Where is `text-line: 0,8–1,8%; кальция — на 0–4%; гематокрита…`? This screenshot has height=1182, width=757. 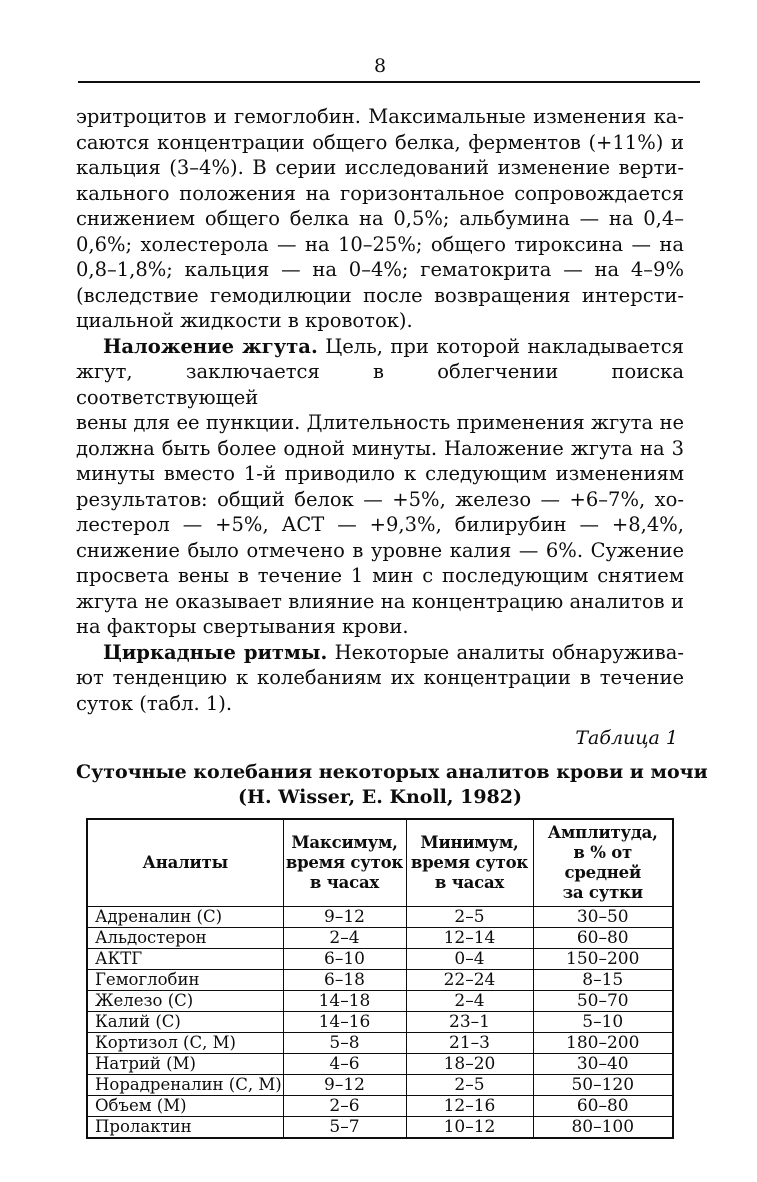 text-line: 0,8–1,8%; кальция — на 0–4%; гематокрита… is located at coordinates (380, 269).